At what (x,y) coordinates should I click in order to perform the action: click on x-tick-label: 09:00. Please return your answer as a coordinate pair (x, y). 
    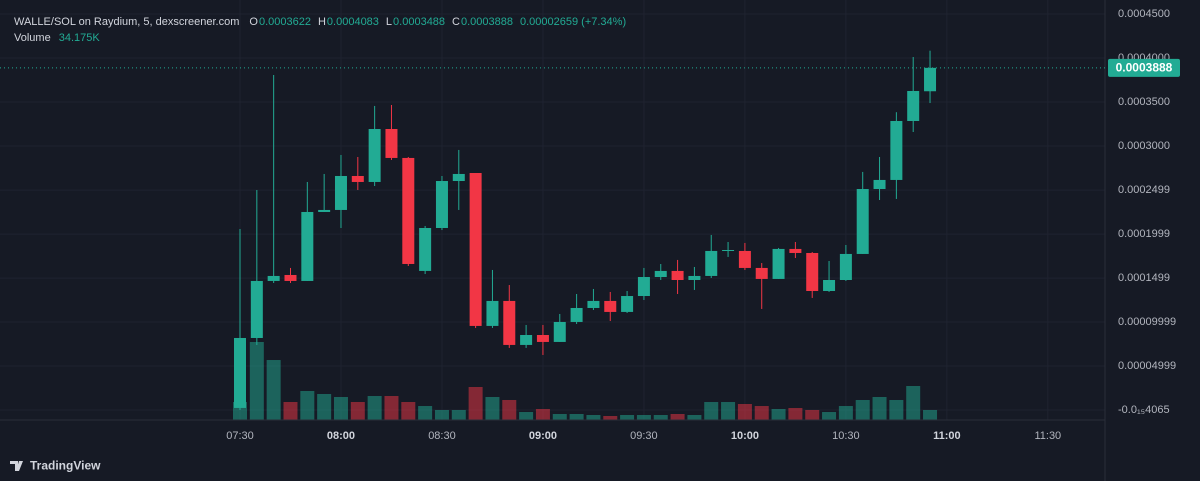
    Looking at the image, I should click on (543, 436).